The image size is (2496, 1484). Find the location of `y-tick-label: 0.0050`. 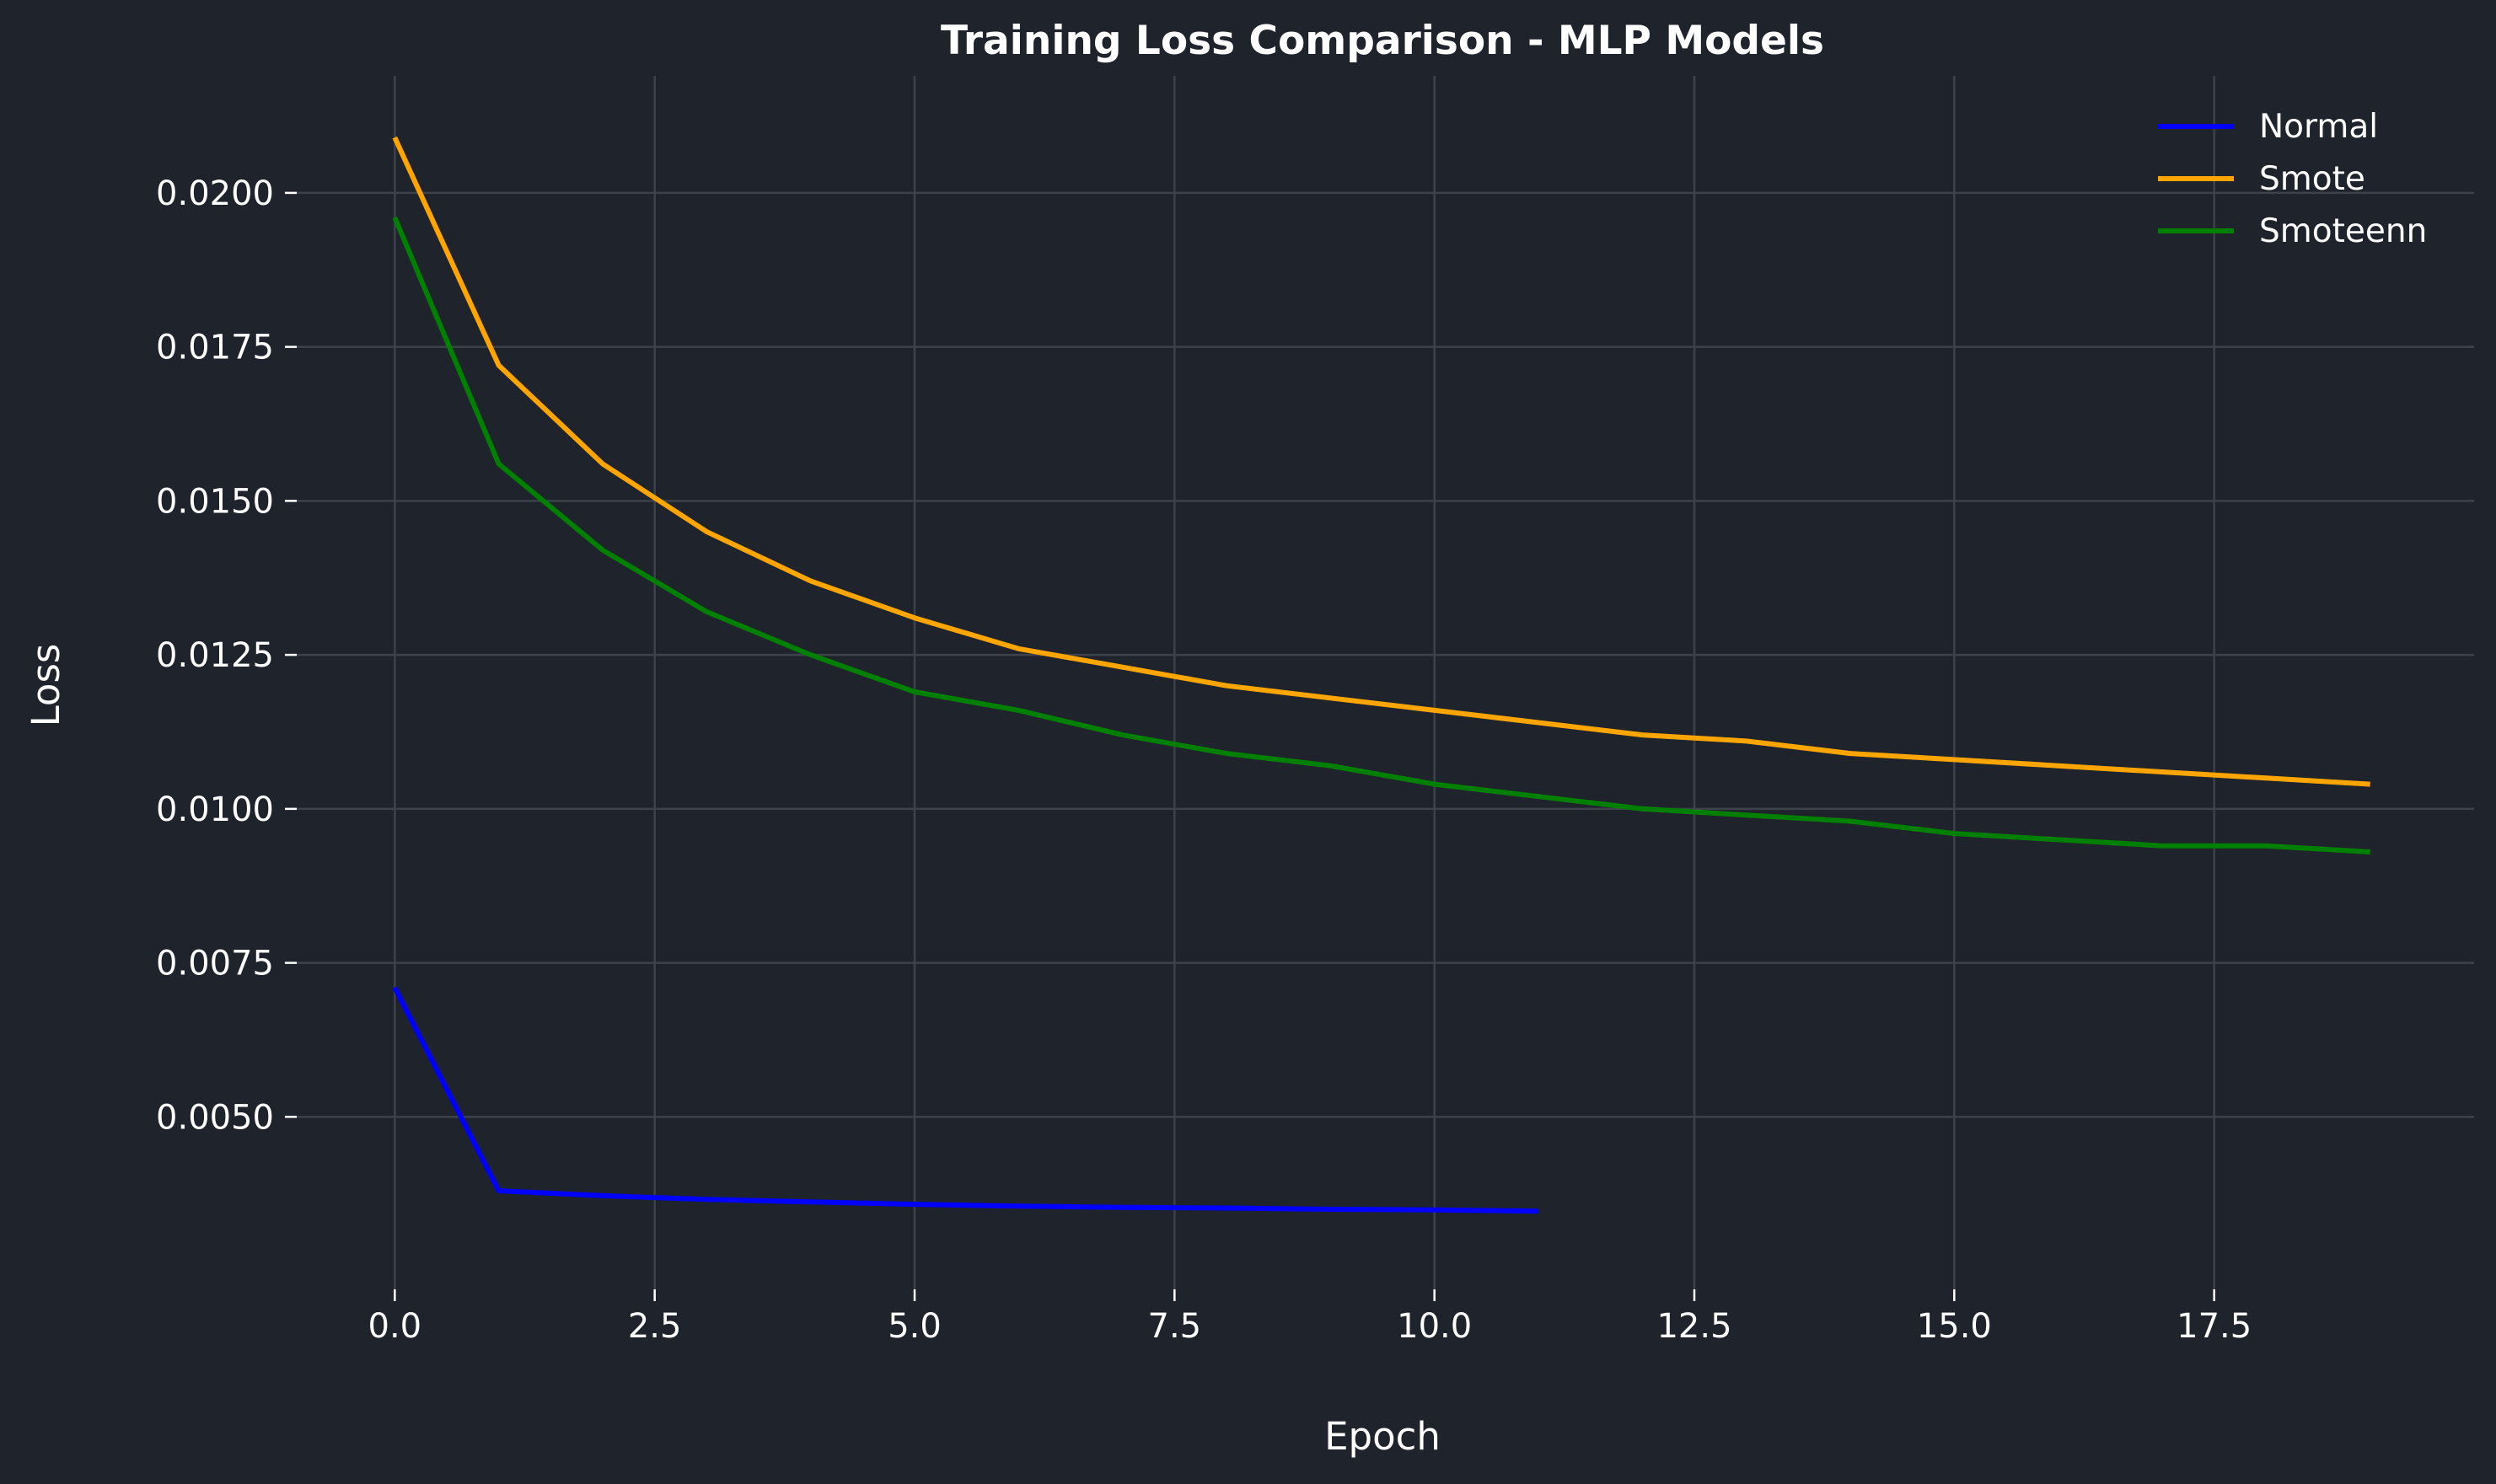

y-tick-label: 0.0050 is located at coordinates (215, 1118).